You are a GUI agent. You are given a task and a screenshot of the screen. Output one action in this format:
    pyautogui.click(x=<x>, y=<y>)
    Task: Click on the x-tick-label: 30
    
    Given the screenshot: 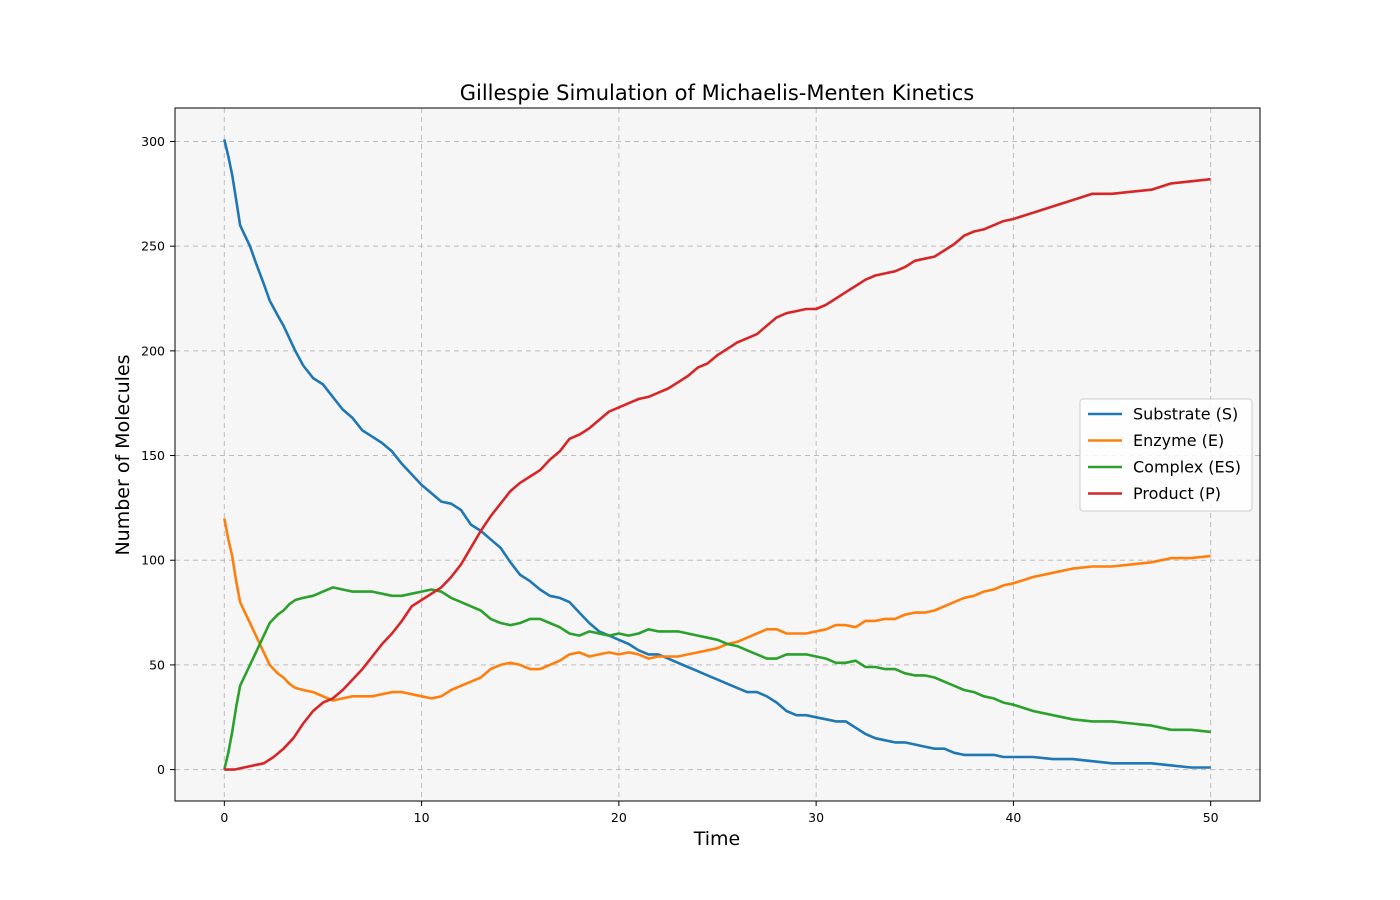 What is the action you would take?
    pyautogui.click(x=816, y=817)
    